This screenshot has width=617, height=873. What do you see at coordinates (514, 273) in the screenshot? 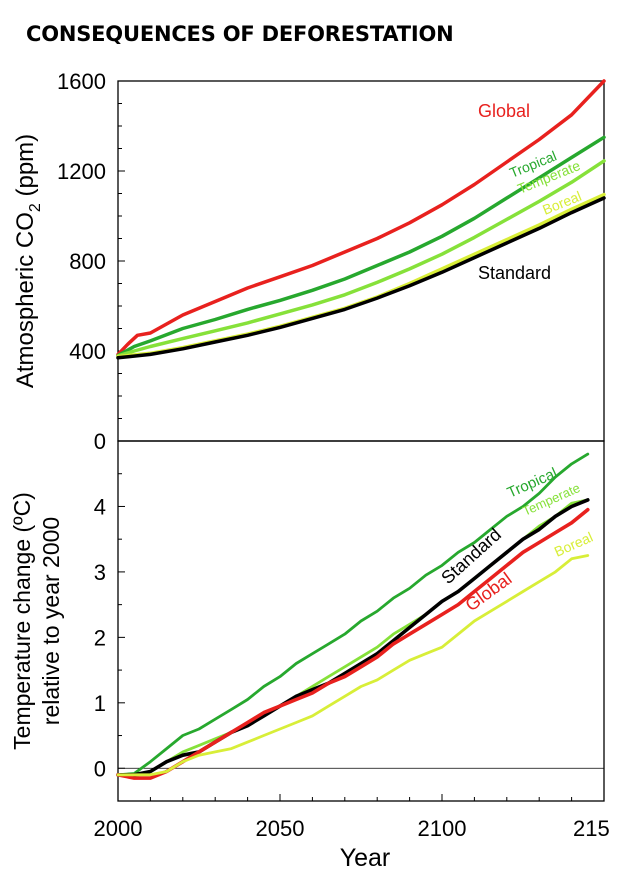
I see `co2-label-standard: Standard` at bounding box center [514, 273].